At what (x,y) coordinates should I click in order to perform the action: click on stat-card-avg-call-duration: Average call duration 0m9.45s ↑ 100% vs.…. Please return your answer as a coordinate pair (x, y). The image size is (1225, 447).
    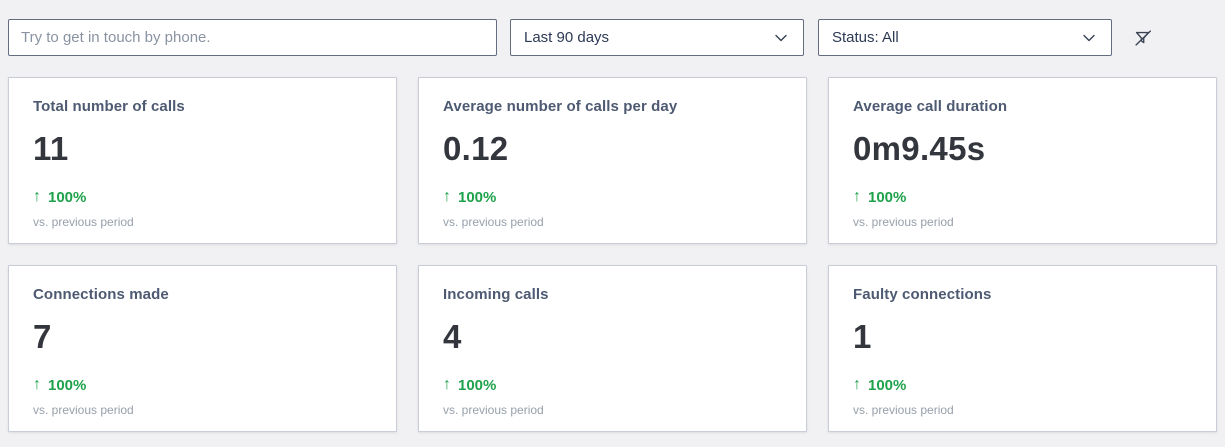
    Looking at the image, I should click on (1022, 160).